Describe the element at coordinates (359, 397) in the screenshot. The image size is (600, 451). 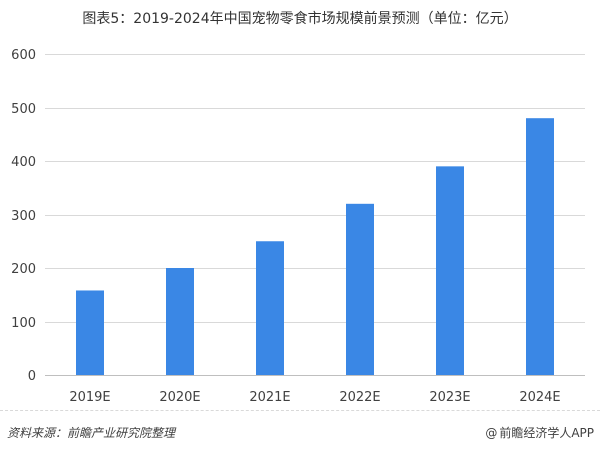
I see `x-tick-label: 2022E` at that location.